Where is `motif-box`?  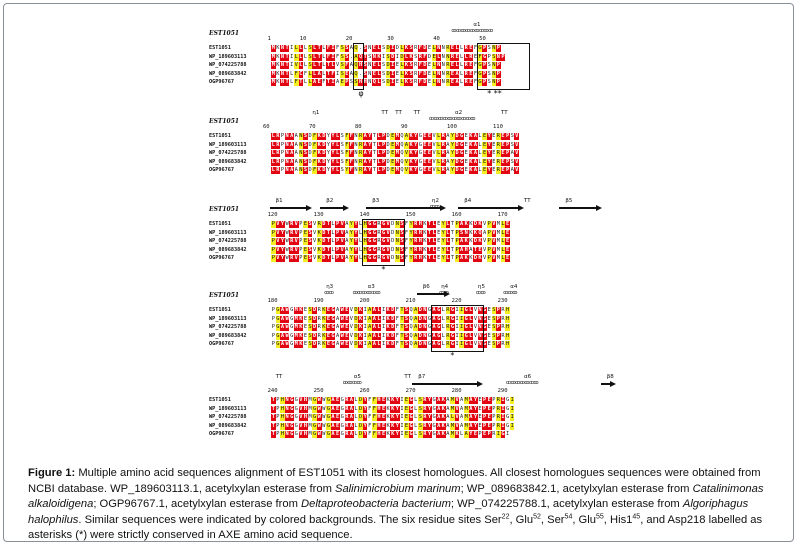 motif-box is located at coordinates (503, 66).